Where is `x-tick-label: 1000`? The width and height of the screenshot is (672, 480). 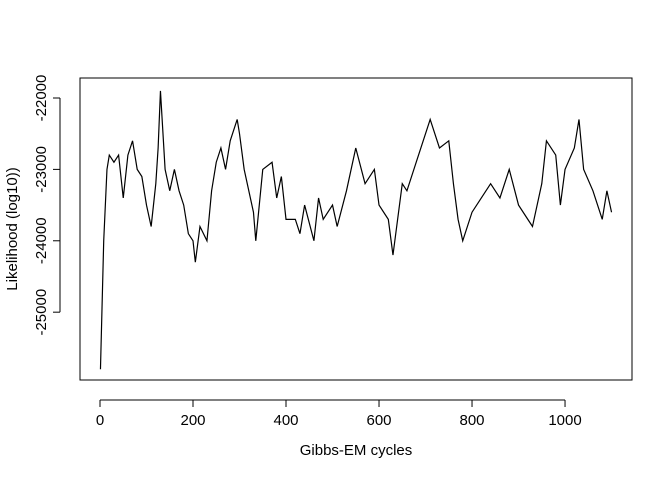 x-tick-label: 1000 is located at coordinates (564, 420).